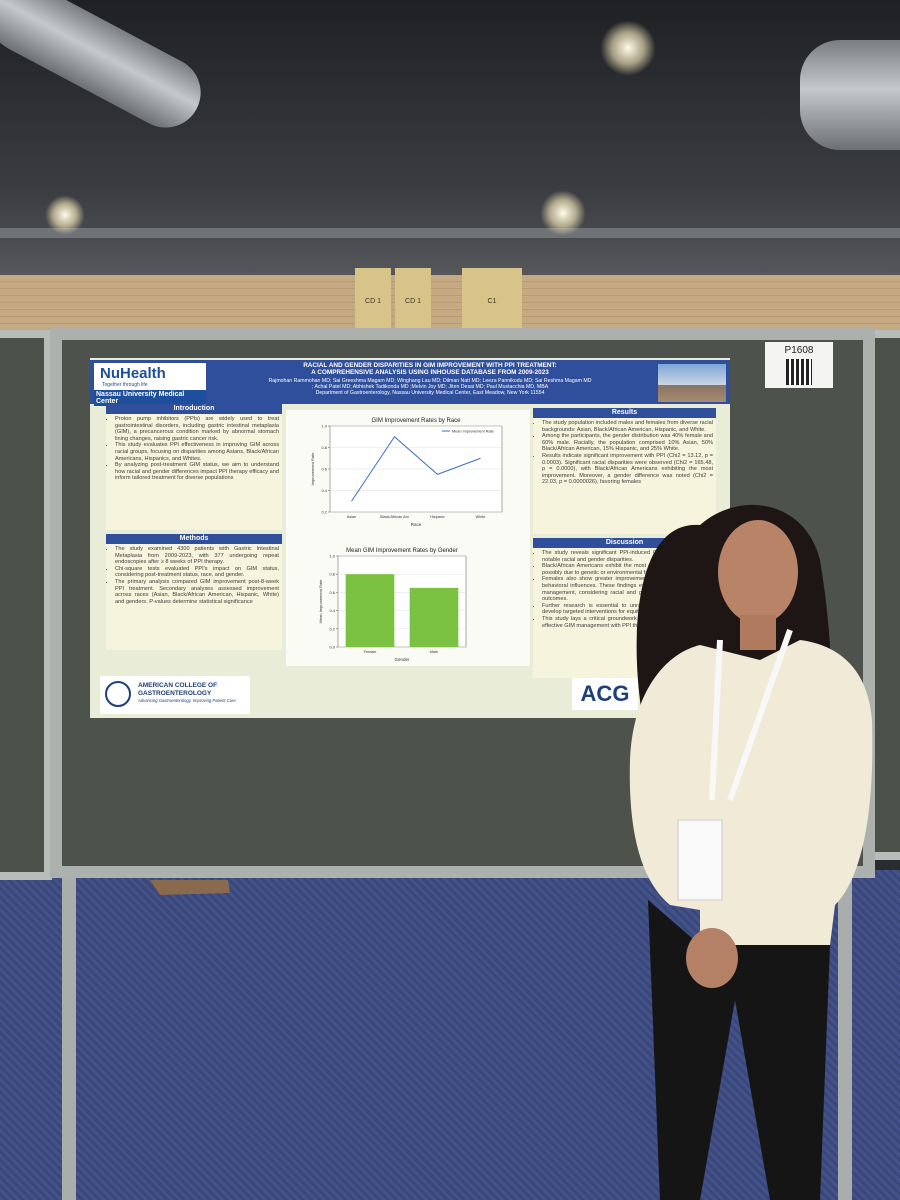 The width and height of the screenshot is (900, 1200). I want to click on truss, so click(450, 233).